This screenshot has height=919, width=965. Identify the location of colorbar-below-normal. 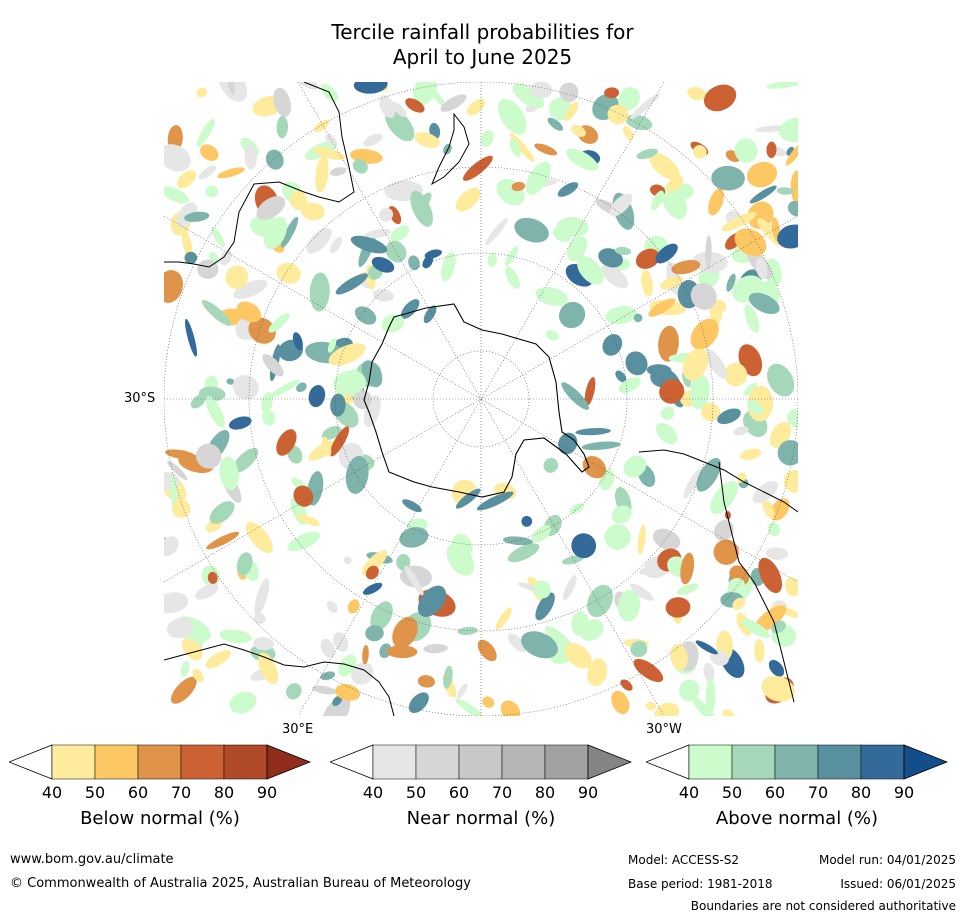
(160, 762).